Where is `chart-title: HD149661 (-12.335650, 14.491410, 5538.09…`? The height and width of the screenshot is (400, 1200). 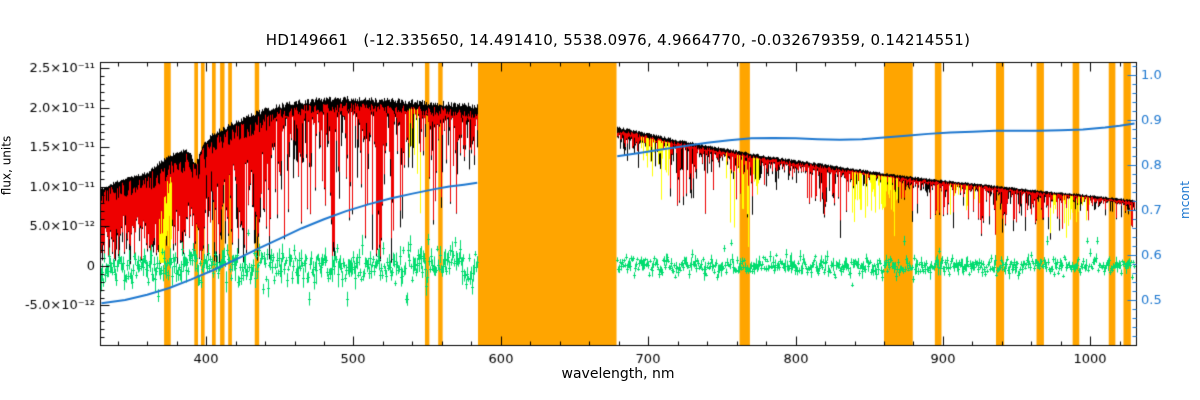 chart-title: HD149661 (-12.335650, 14.491410, 5538.09… is located at coordinates (618, 40).